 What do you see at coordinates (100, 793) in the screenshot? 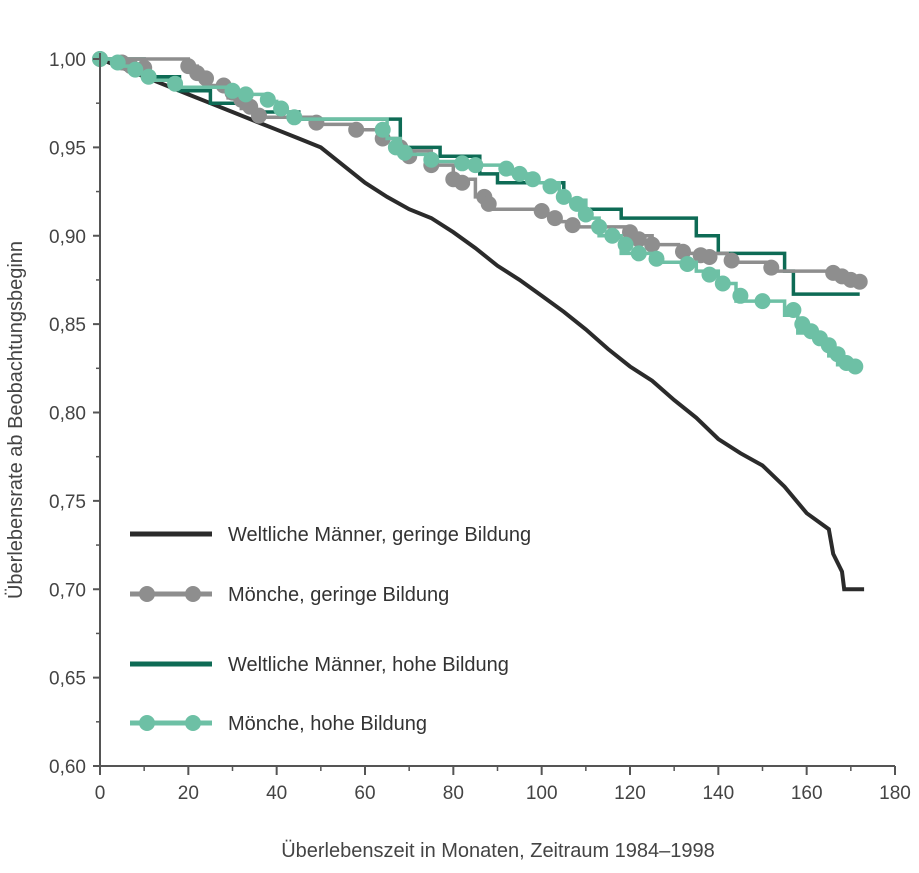
I see `x-tick-label: 0` at bounding box center [100, 793].